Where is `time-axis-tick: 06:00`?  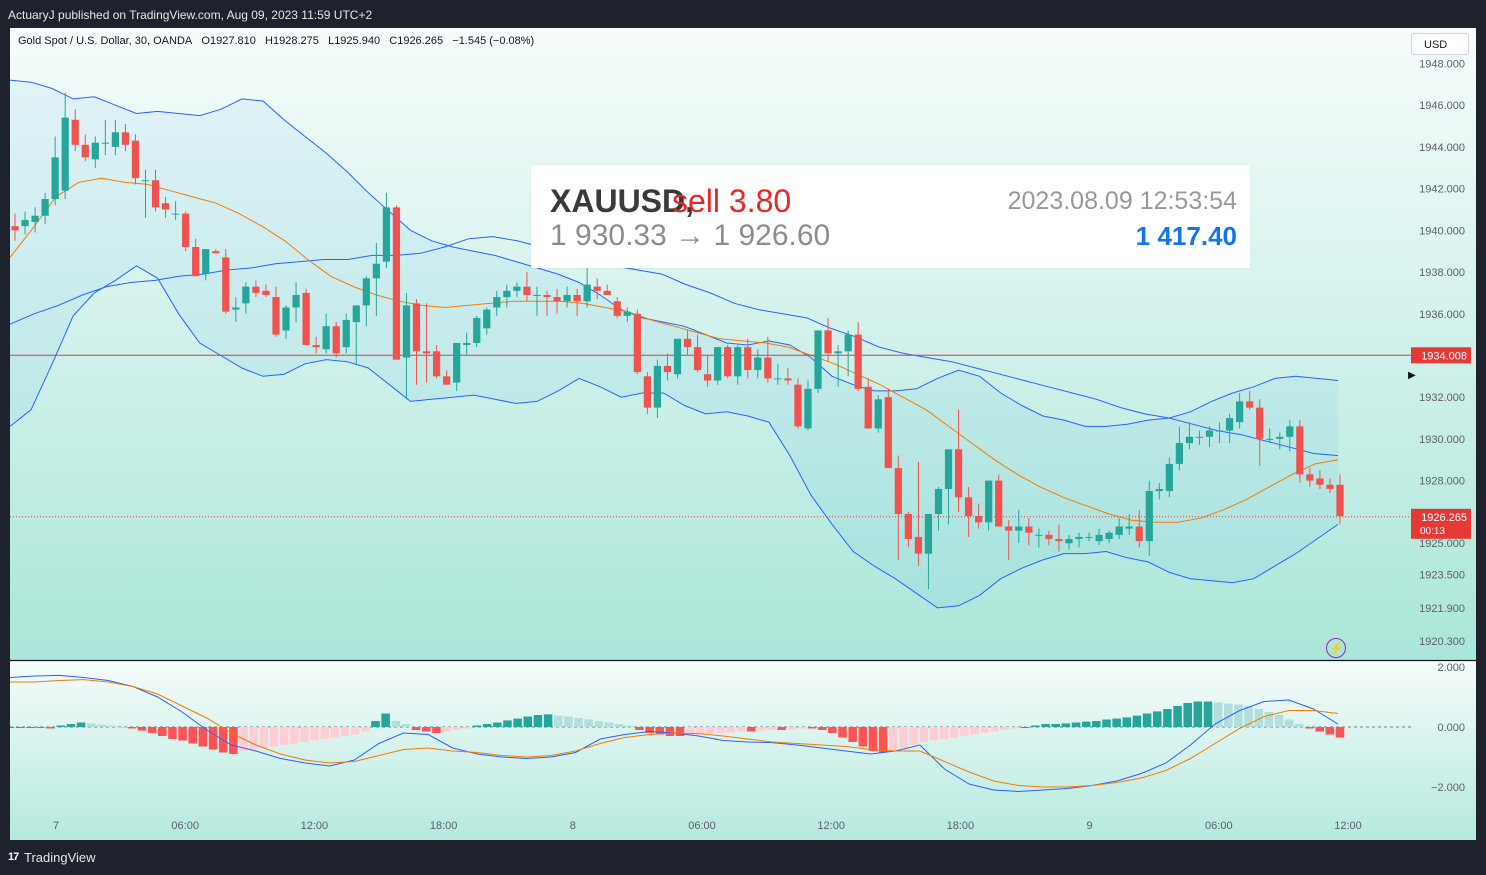
time-axis-tick: 06:00 is located at coordinates (1219, 826).